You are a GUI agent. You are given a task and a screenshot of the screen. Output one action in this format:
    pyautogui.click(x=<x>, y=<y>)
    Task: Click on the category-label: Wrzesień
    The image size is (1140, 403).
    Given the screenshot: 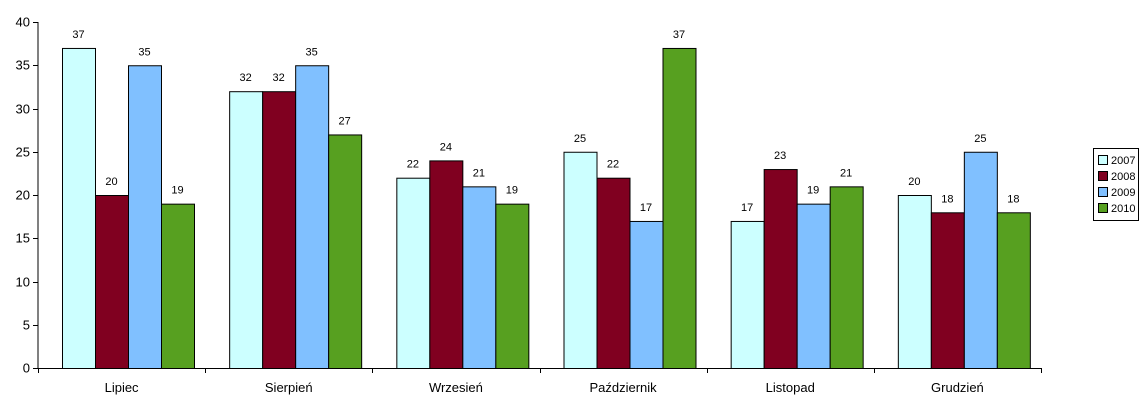 What is the action you would take?
    pyautogui.click(x=456, y=387)
    